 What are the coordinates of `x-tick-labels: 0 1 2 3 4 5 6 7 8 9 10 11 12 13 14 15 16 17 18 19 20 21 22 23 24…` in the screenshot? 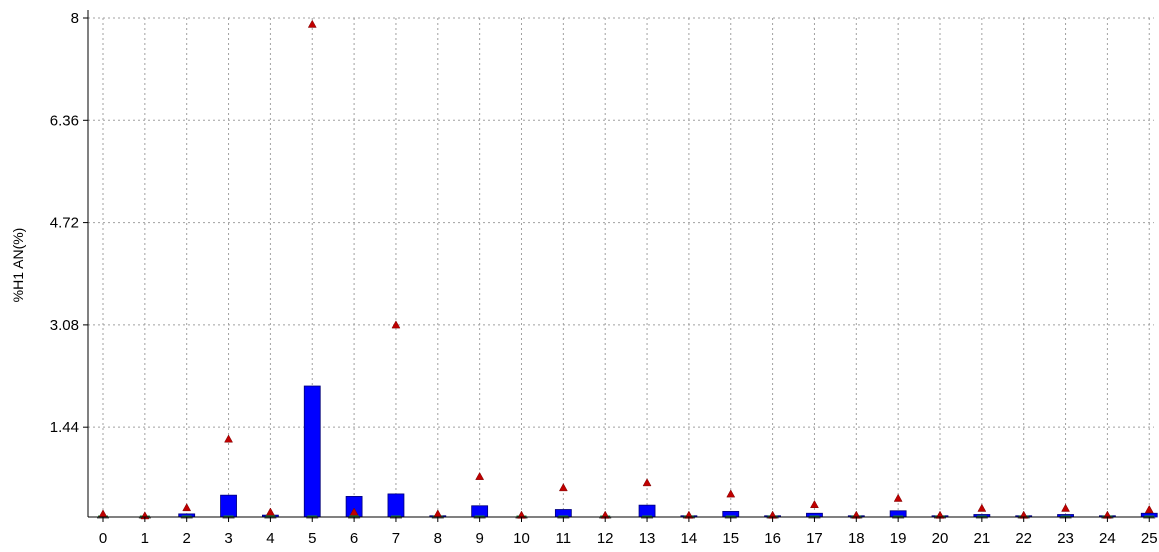 It's located at (628, 538).